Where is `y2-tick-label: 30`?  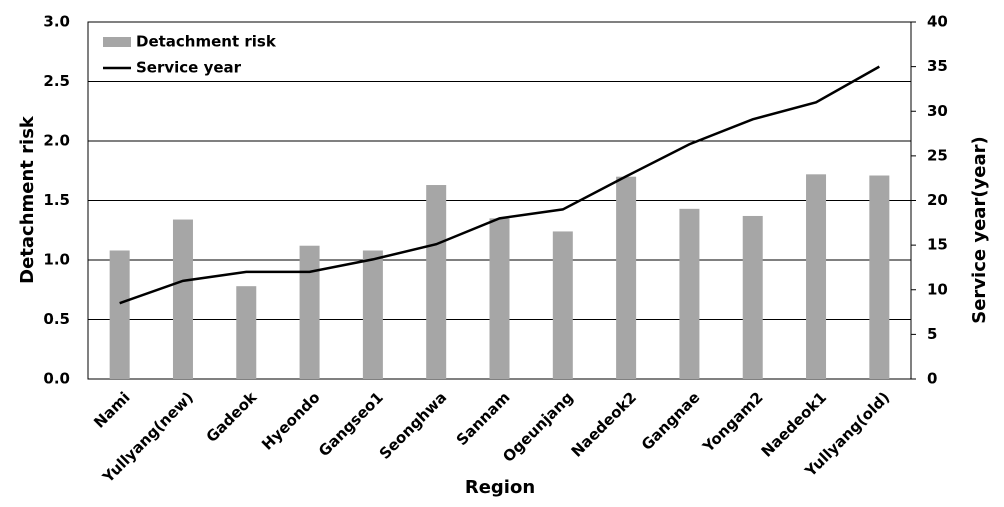
y2-tick-label: 30 is located at coordinates (937, 111).